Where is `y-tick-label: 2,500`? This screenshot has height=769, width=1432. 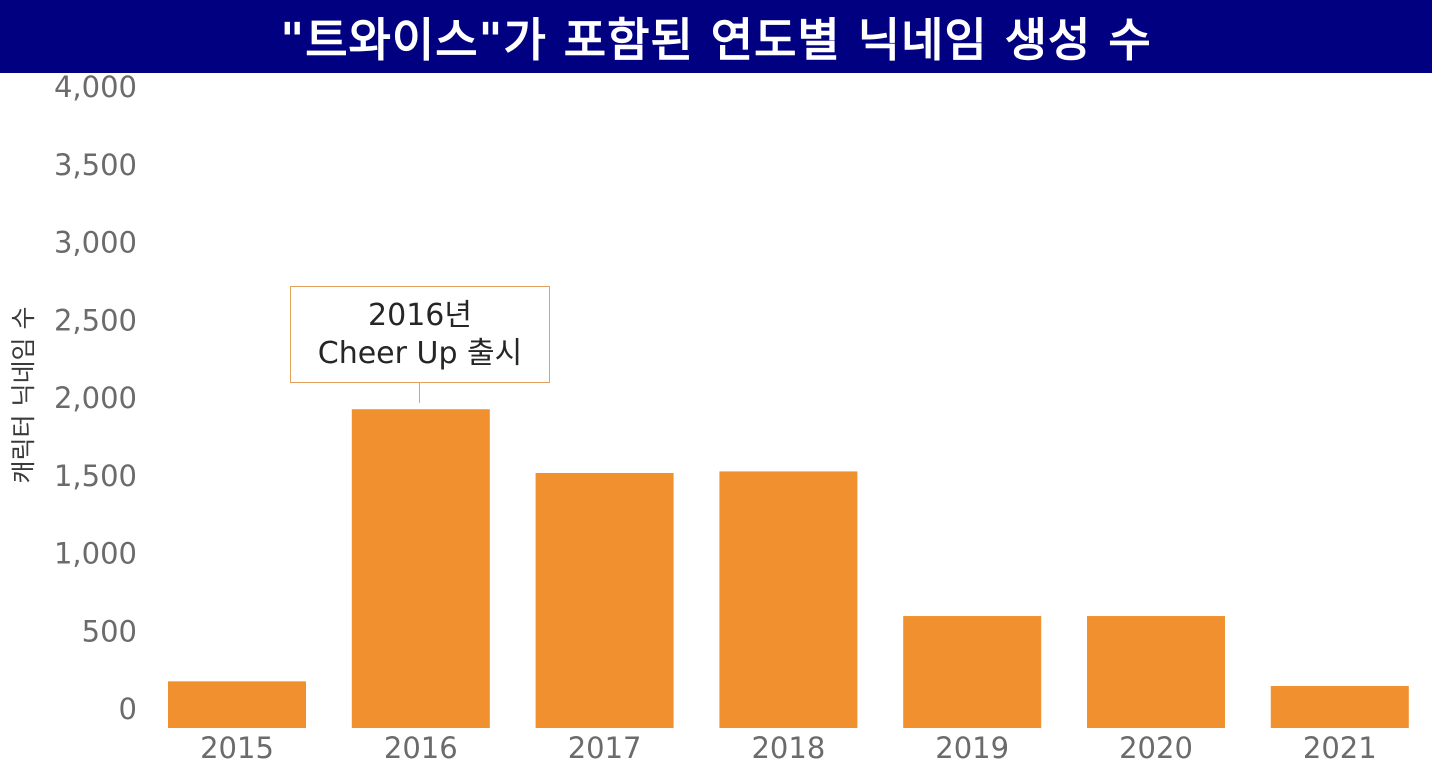
y-tick-label: 2,500 is located at coordinates (95, 320).